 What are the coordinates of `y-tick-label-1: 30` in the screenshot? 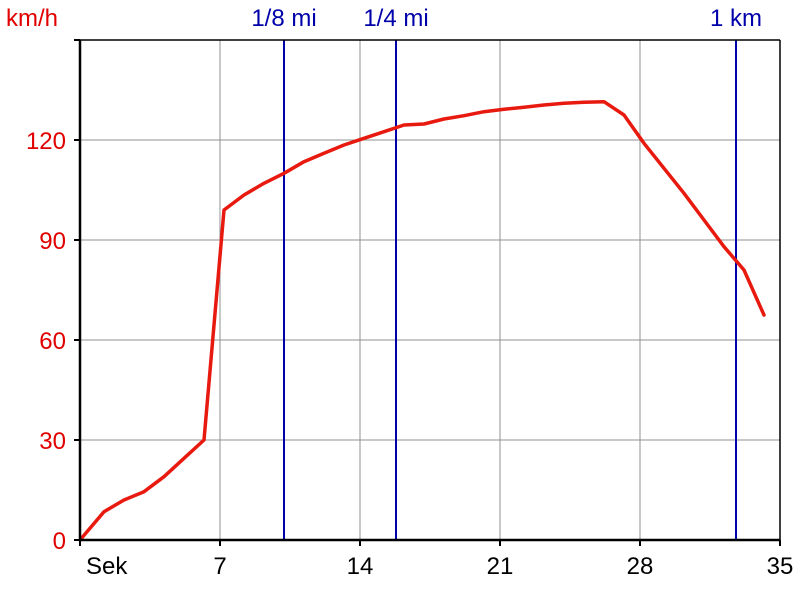 It's located at (52, 441).